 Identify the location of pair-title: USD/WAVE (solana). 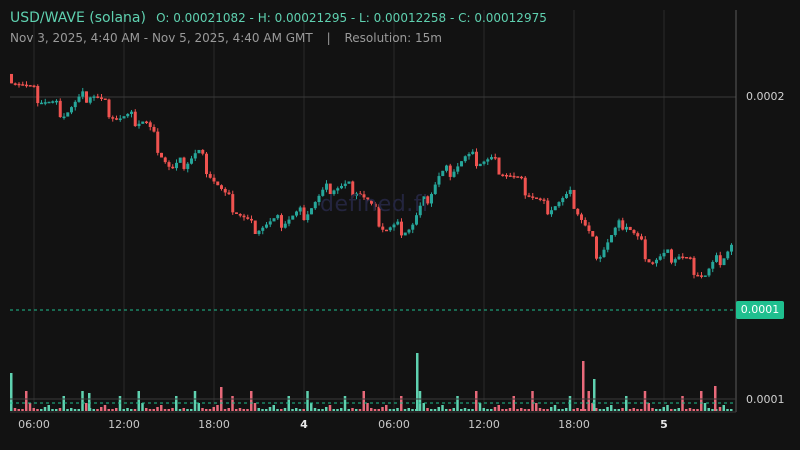
(78, 18).